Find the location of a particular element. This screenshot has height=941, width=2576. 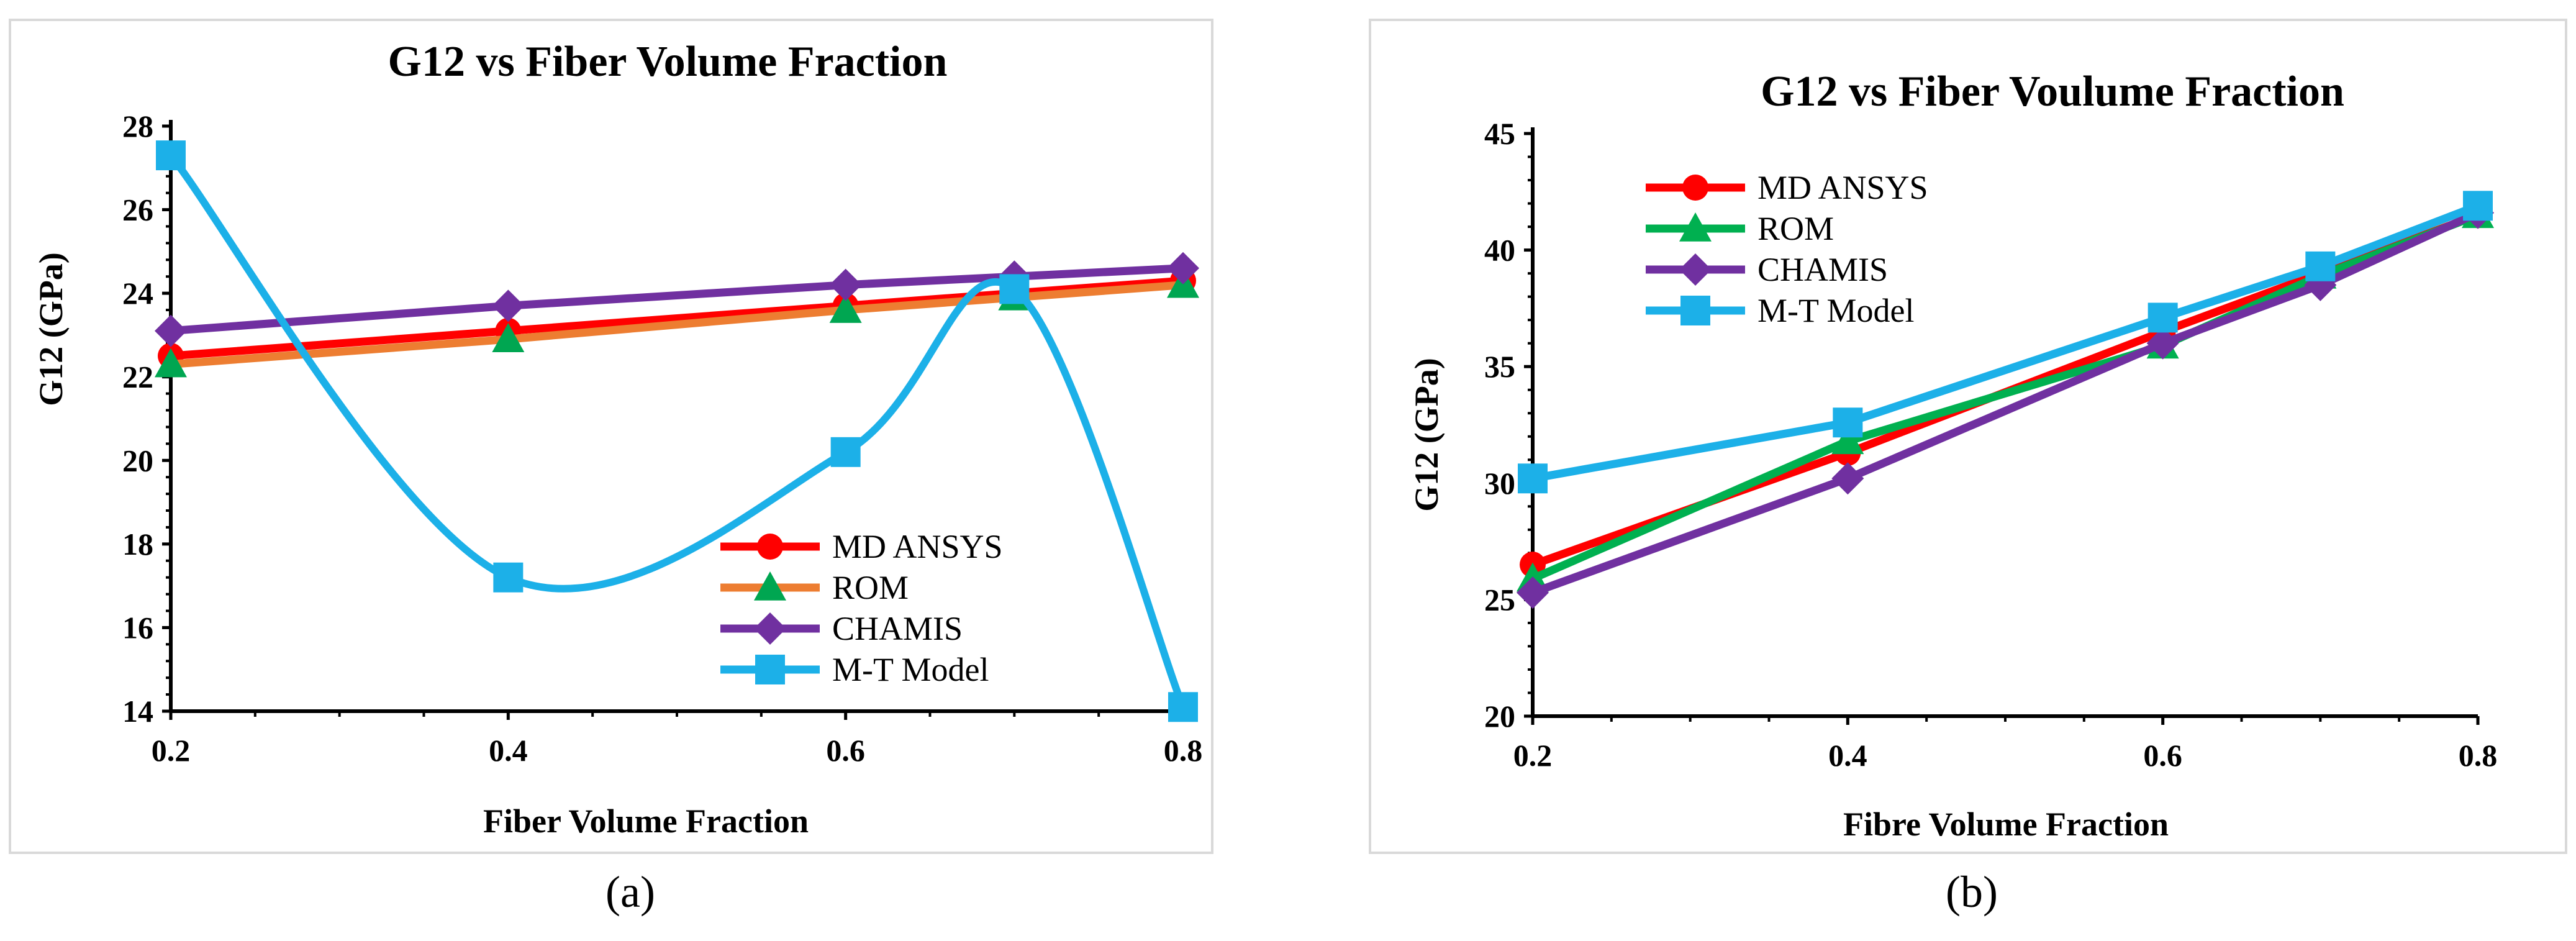

chart-a-title: G12 vs Fiber Volume Fraction is located at coordinates (668, 62).